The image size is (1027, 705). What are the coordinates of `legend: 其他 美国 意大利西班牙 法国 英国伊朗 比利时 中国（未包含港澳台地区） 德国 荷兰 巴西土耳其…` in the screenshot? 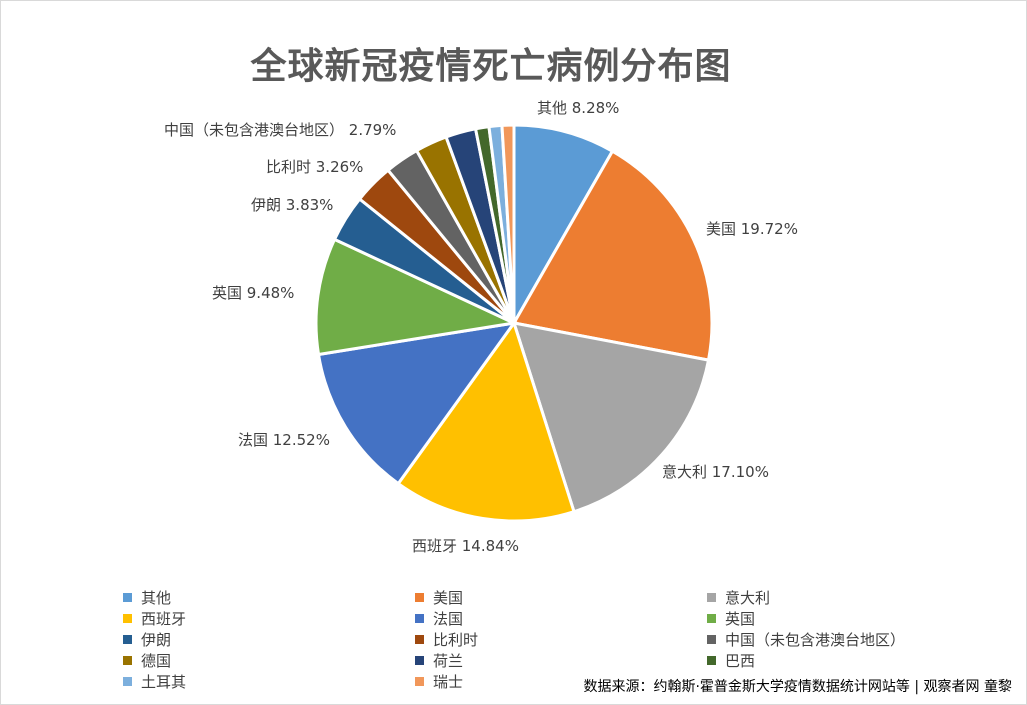 It's located at (563, 639).